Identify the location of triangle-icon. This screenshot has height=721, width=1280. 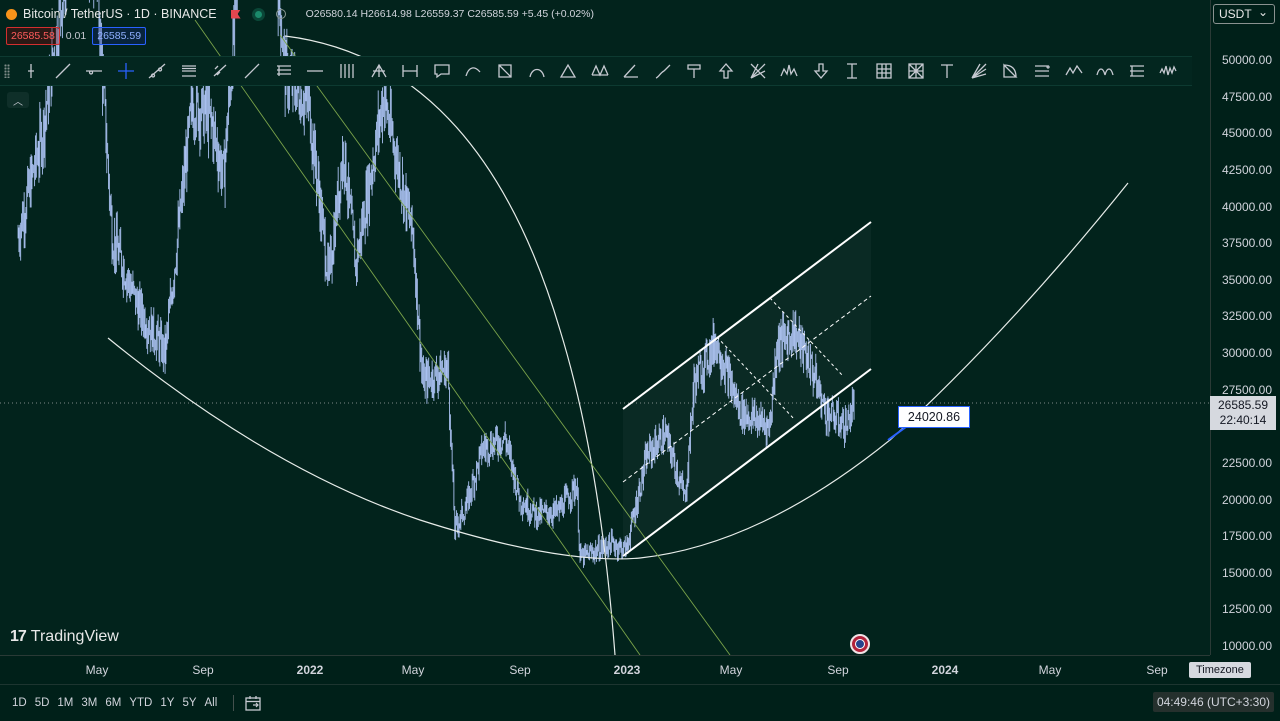
(568, 71).